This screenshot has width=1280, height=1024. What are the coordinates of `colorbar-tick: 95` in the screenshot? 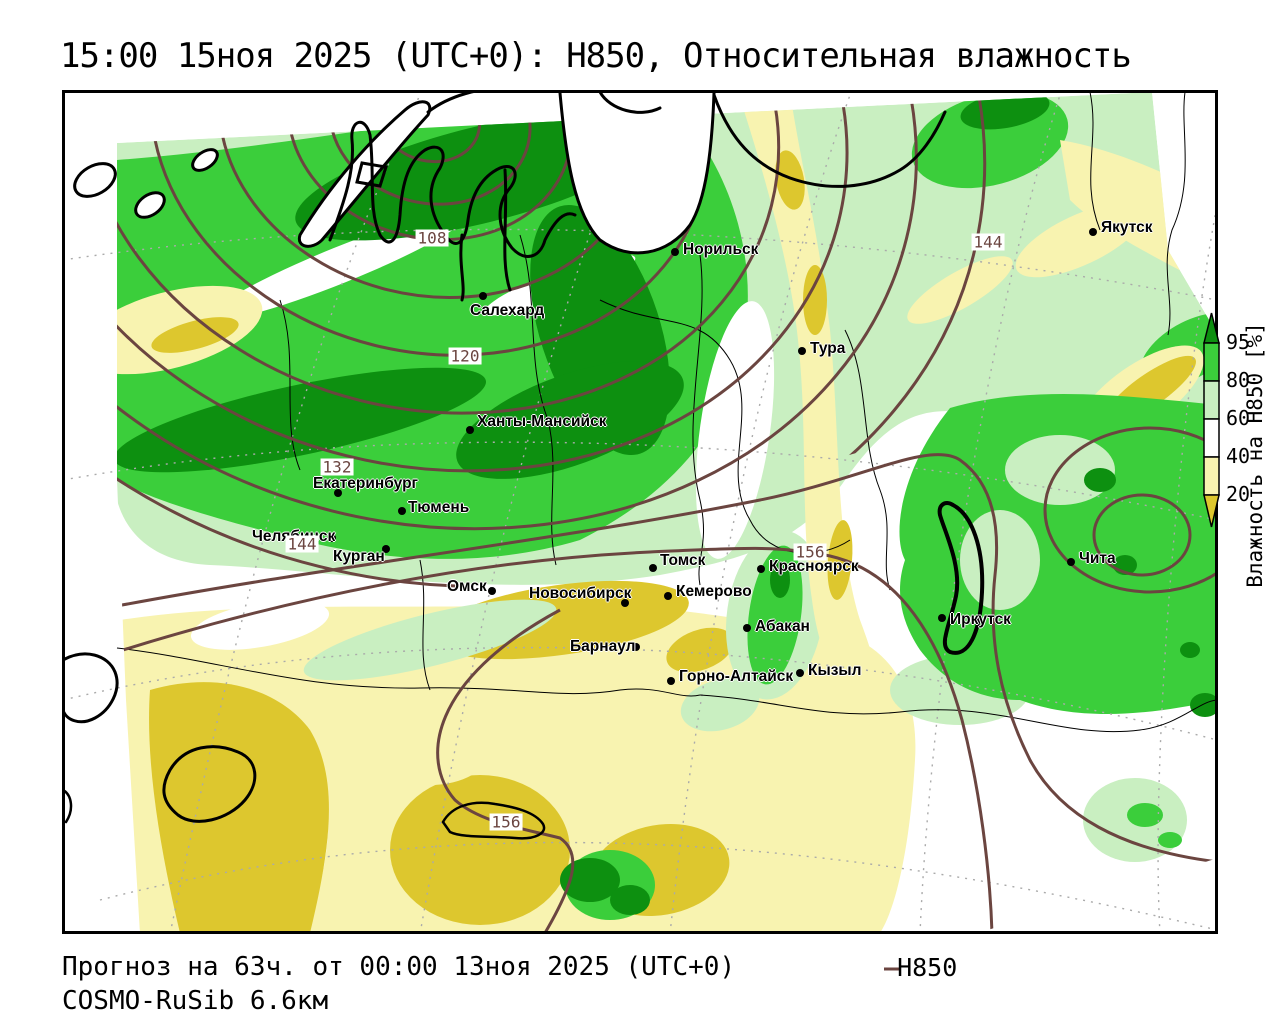 It's located at (1238, 341).